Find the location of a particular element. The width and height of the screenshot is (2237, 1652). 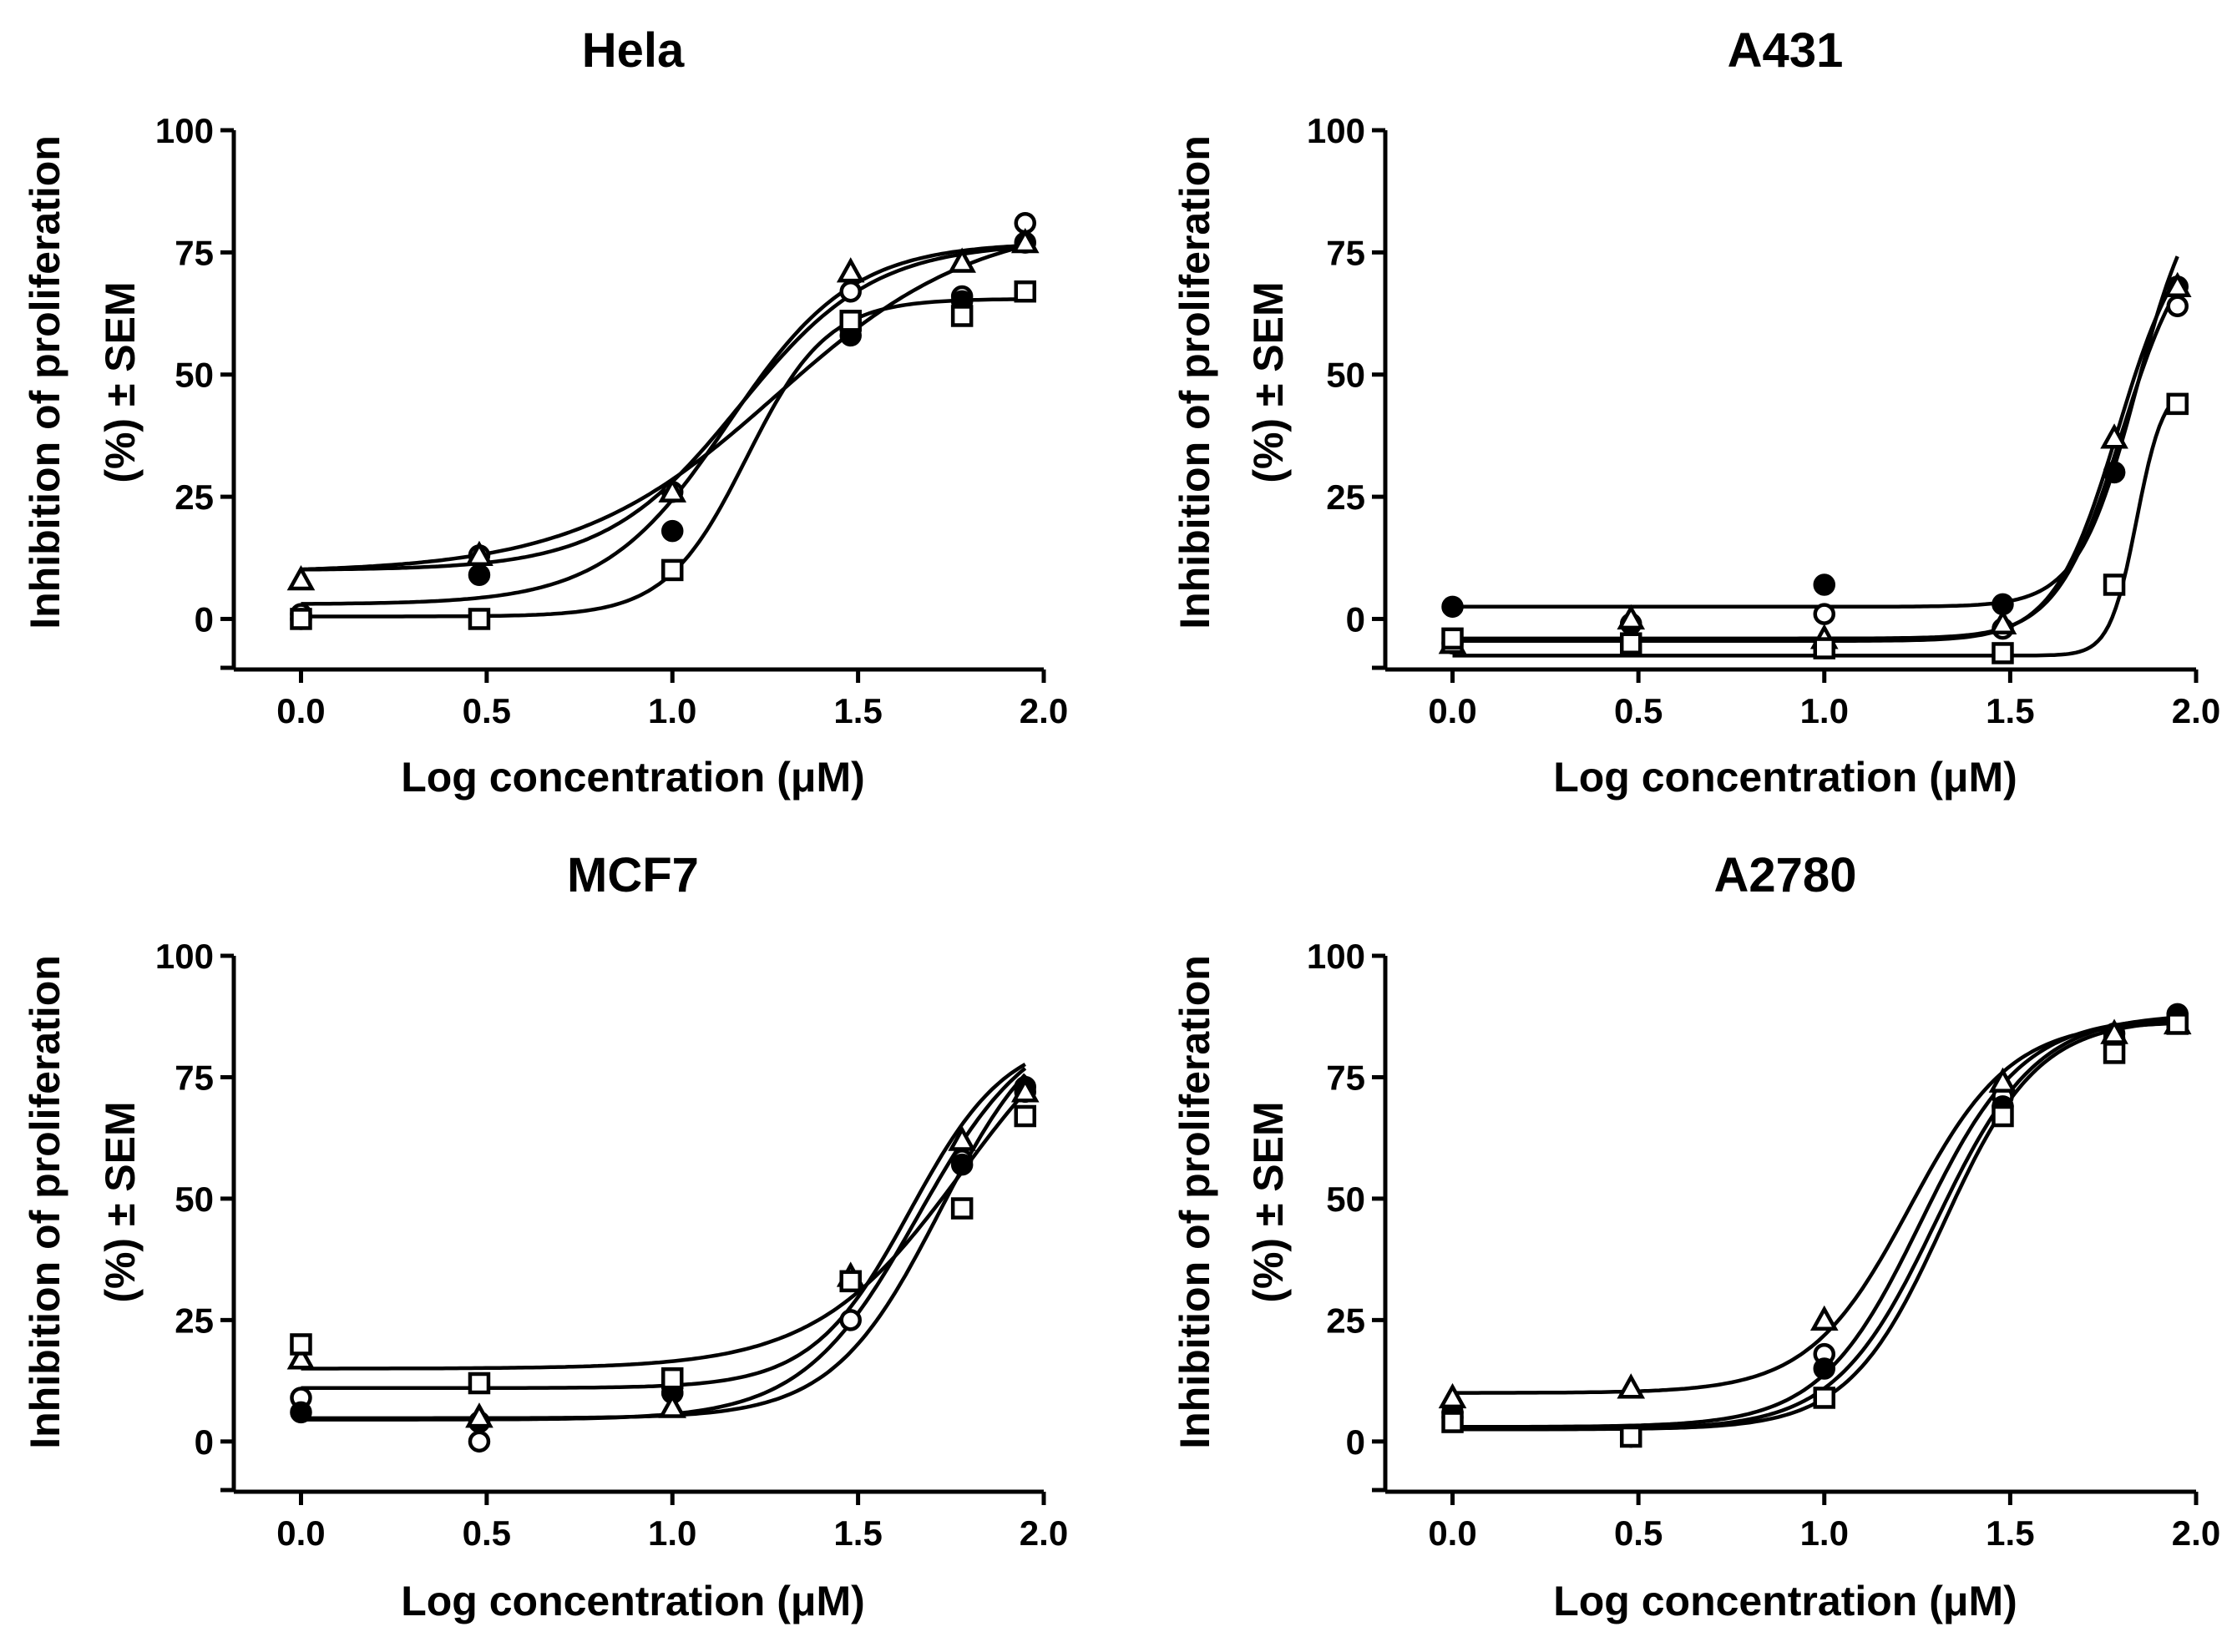

chart-title: A2780 is located at coordinates (1785, 875).